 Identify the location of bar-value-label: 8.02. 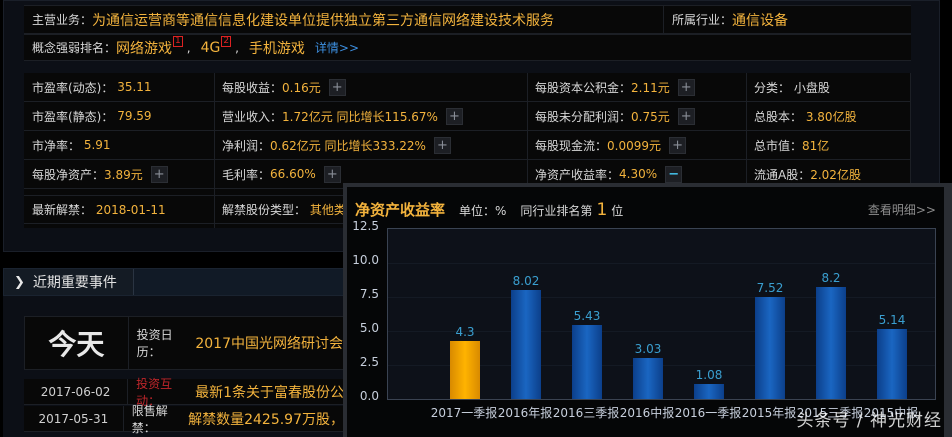
(526, 280).